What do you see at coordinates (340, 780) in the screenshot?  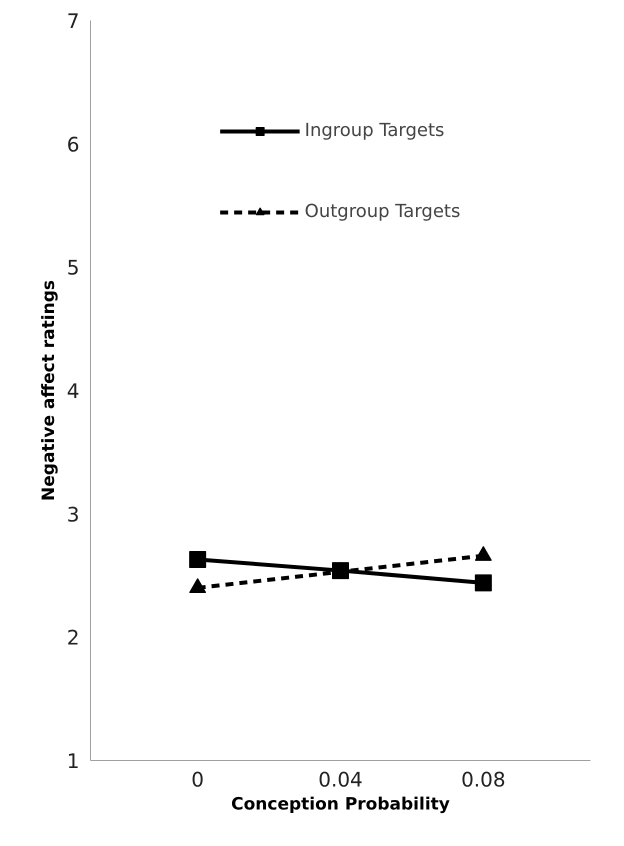 I see `x-tick-label: 0.04` at bounding box center [340, 780].